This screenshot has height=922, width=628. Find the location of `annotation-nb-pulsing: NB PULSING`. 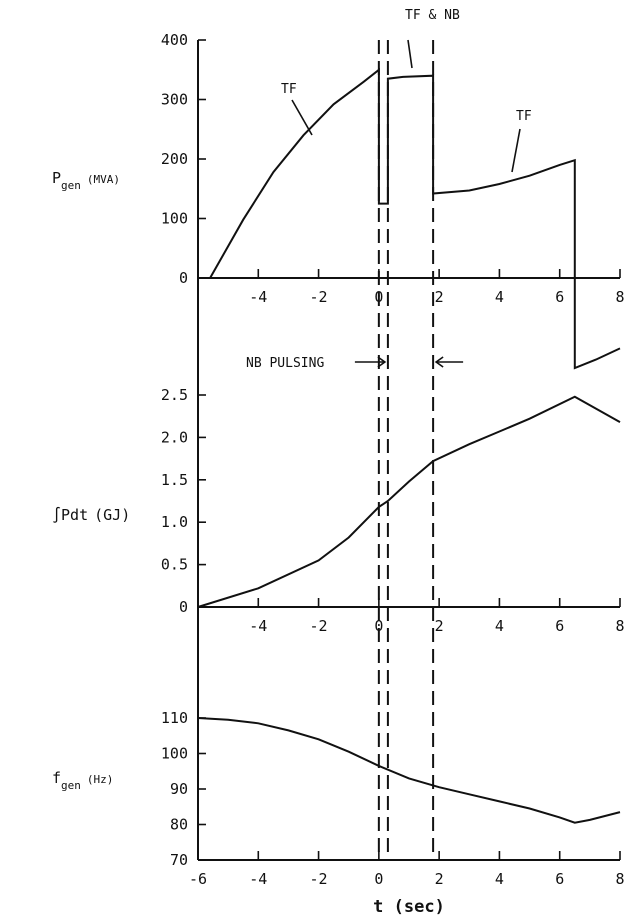

annotation-nb-pulsing: NB PULSING is located at coordinates (285, 363).